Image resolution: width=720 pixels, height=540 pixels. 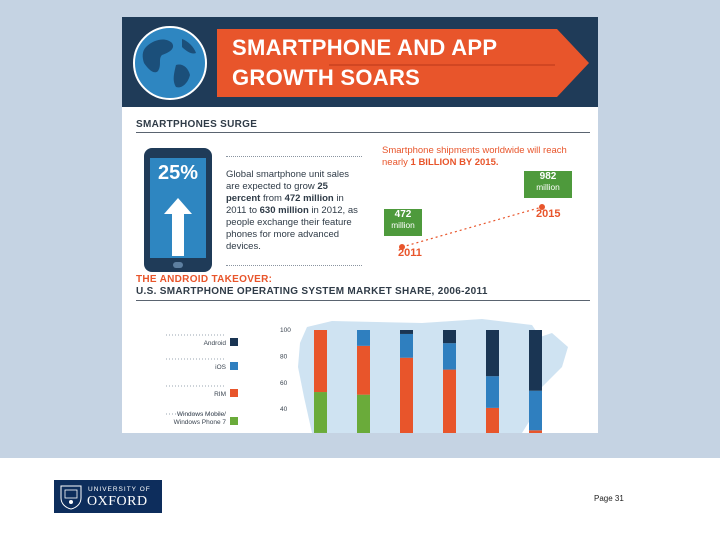 What do you see at coordinates (365, 47) in the screenshot?
I see `title-line-1: SMARTPHONE AND APP` at bounding box center [365, 47].